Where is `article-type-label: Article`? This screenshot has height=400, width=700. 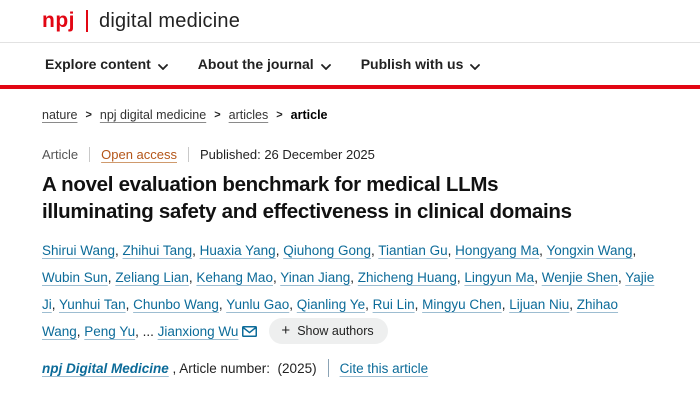
article-type-label: Article is located at coordinates (60, 154).